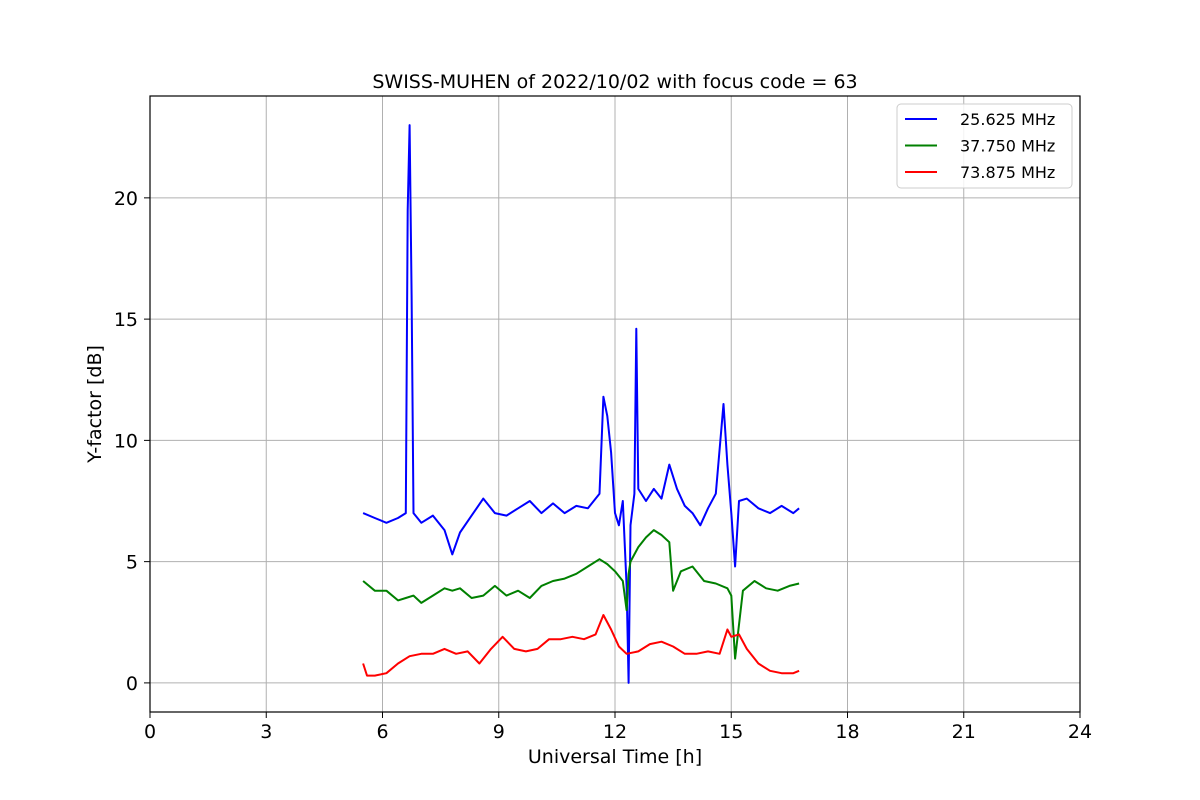 The image size is (1200, 800). I want to click on x-tick-label: 6, so click(382, 732).